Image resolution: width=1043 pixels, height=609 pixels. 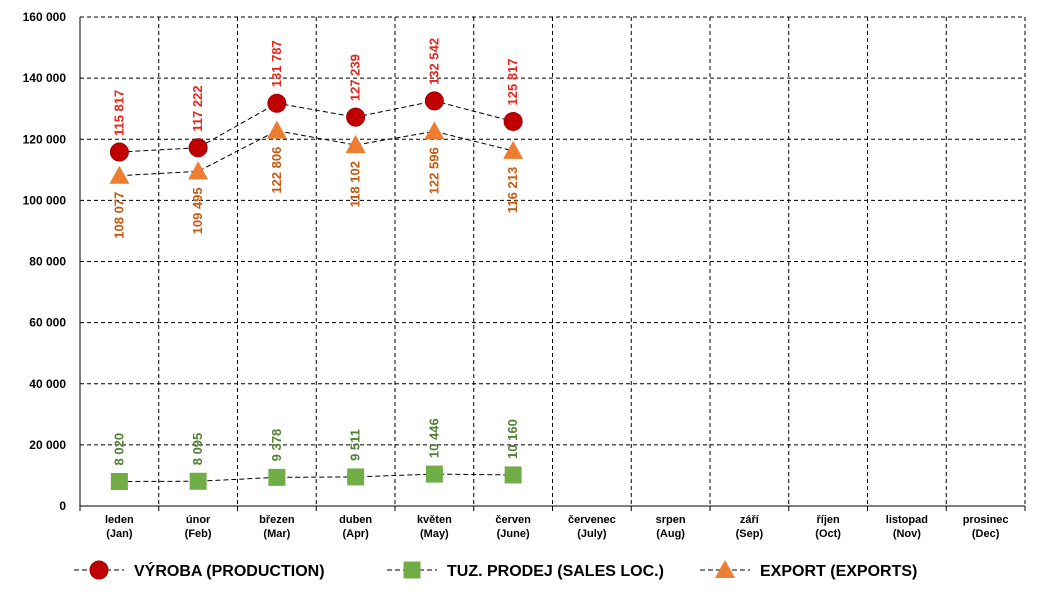 I want to click on x-tick-label-sub: (Nov), so click(x=907, y=534).